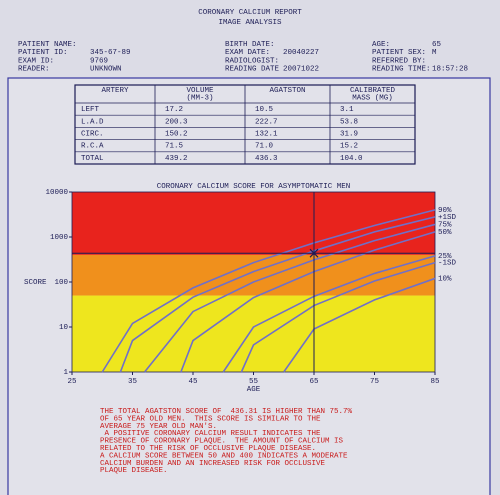  What do you see at coordinates (92, 134) in the screenshot?
I see `table-cell: CIRC.` at bounding box center [92, 134].